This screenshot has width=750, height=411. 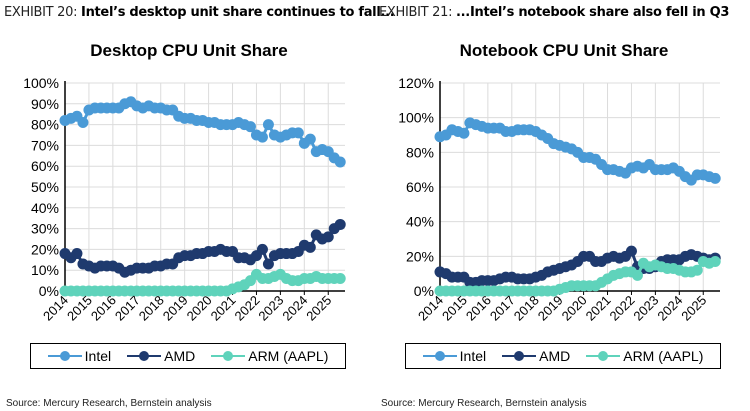 What do you see at coordinates (564, 50) in the screenshot?
I see `chart-title: Notebook CPU Unit Share` at bounding box center [564, 50].